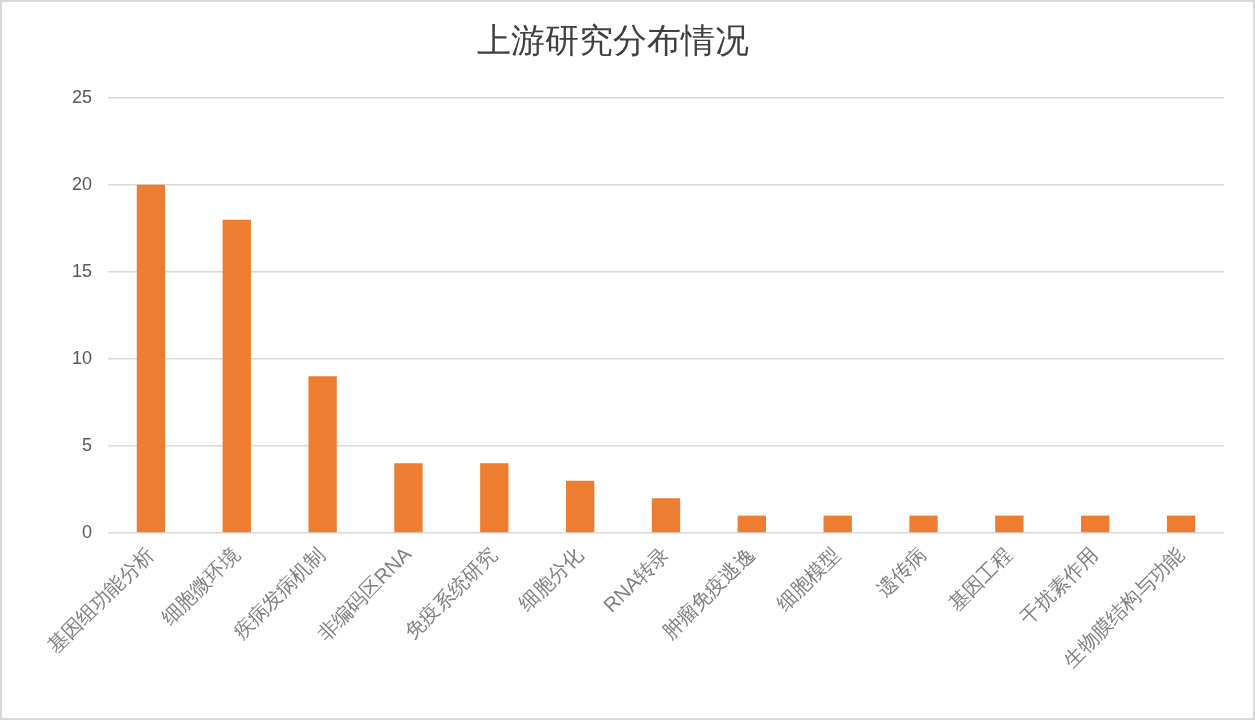 The image size is (1255, 720). I want to click on y-tick-label: 25, so click(81, 96).